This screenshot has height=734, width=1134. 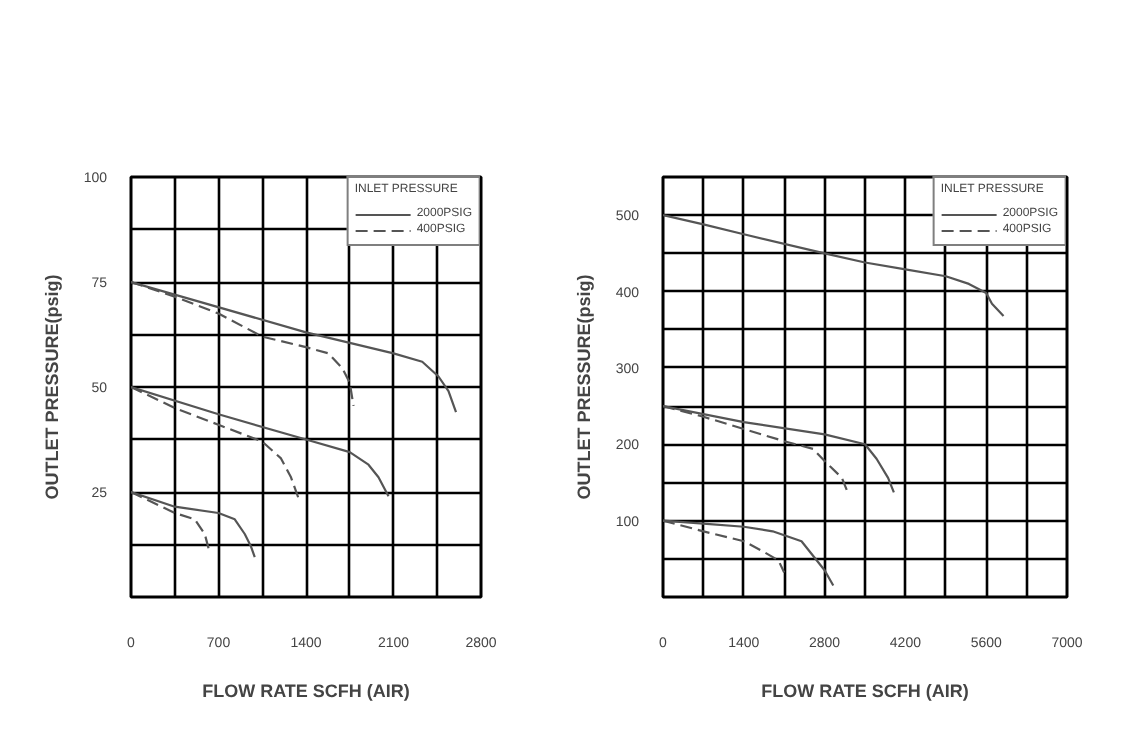 I want to click on line-series, so click(x=834, y=266).